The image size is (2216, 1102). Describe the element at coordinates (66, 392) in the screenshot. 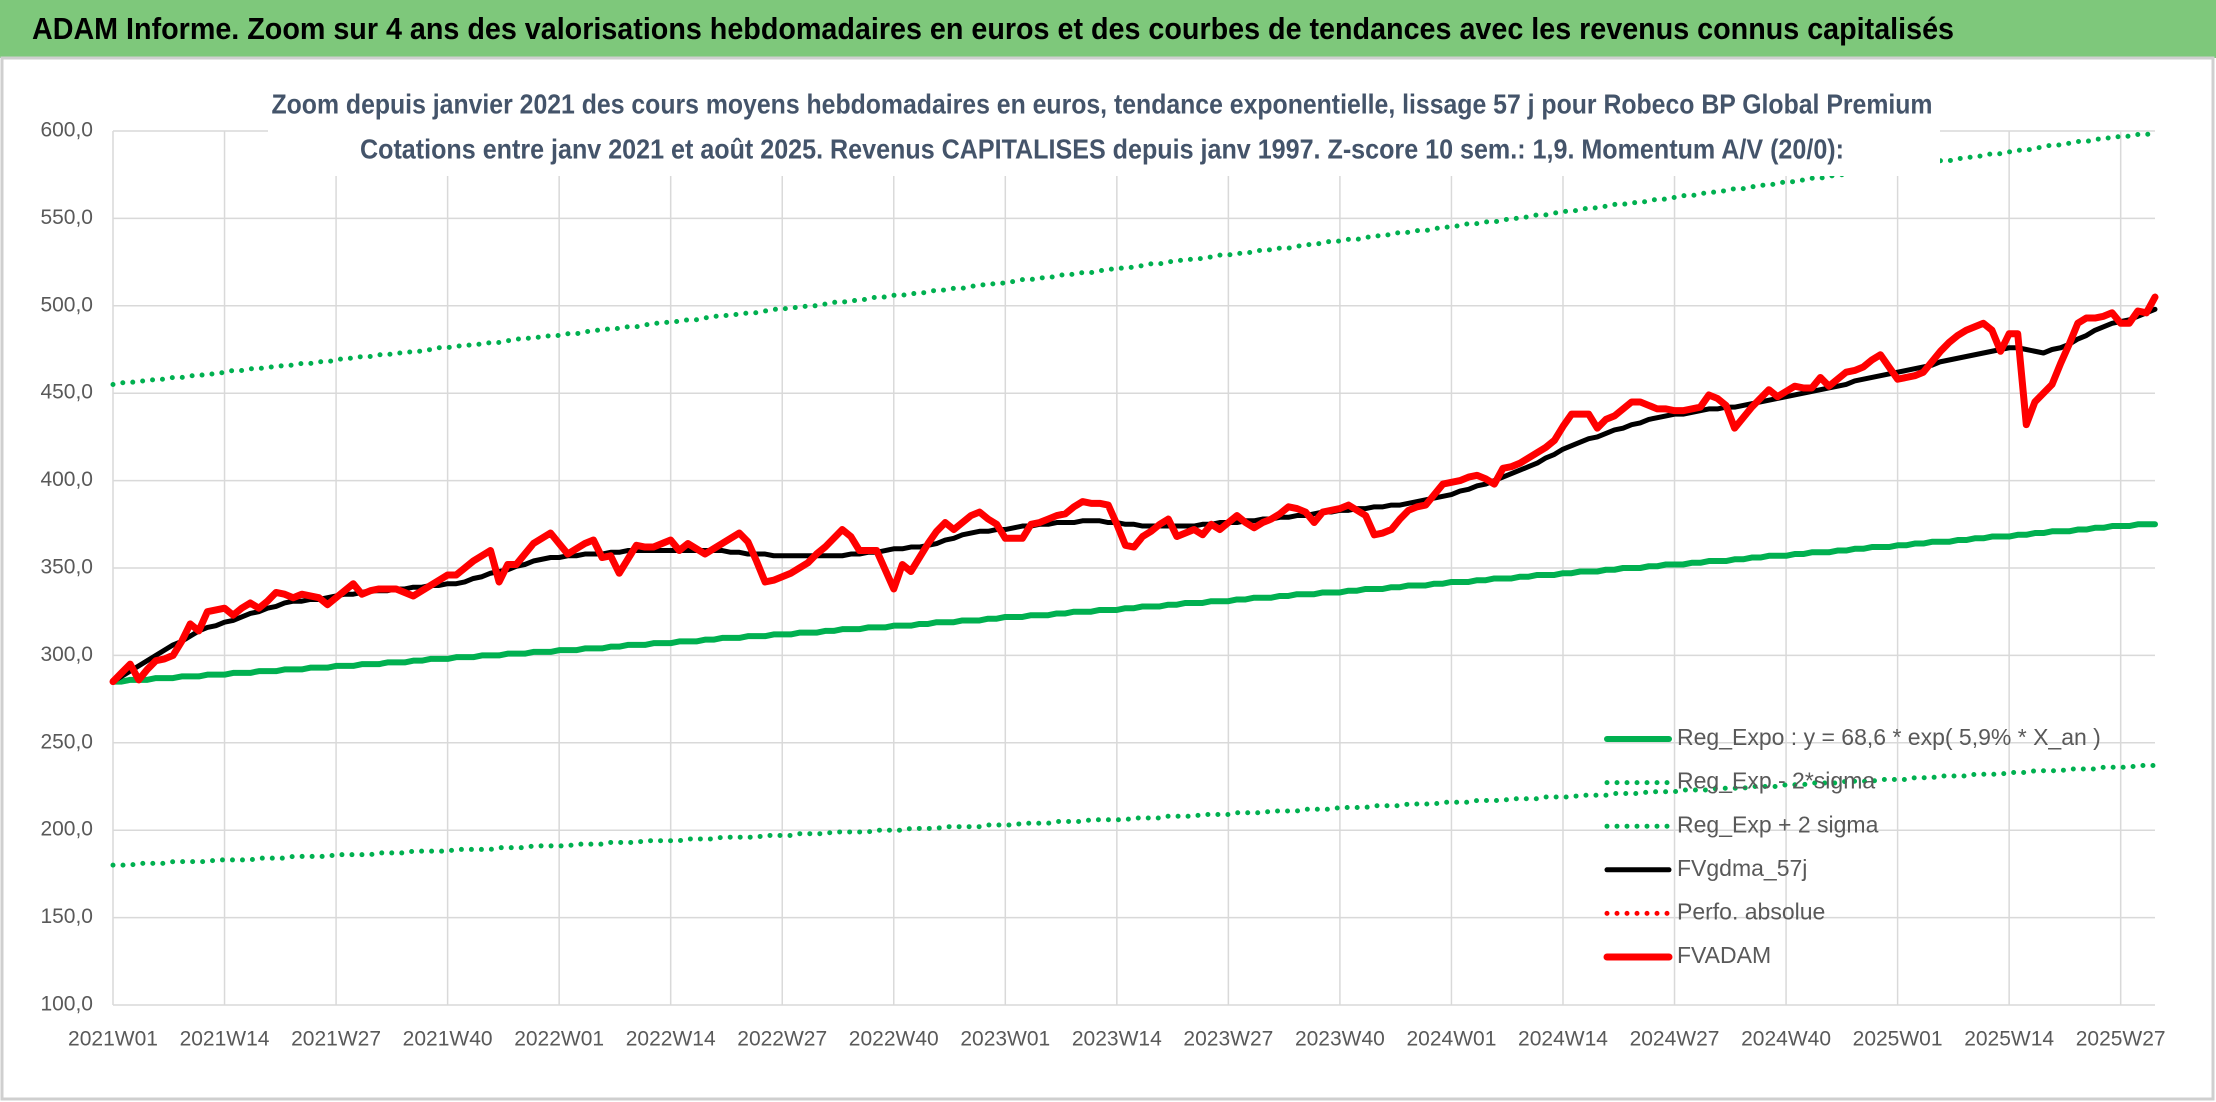

I see `y-tick-label: 450,0` at that location.